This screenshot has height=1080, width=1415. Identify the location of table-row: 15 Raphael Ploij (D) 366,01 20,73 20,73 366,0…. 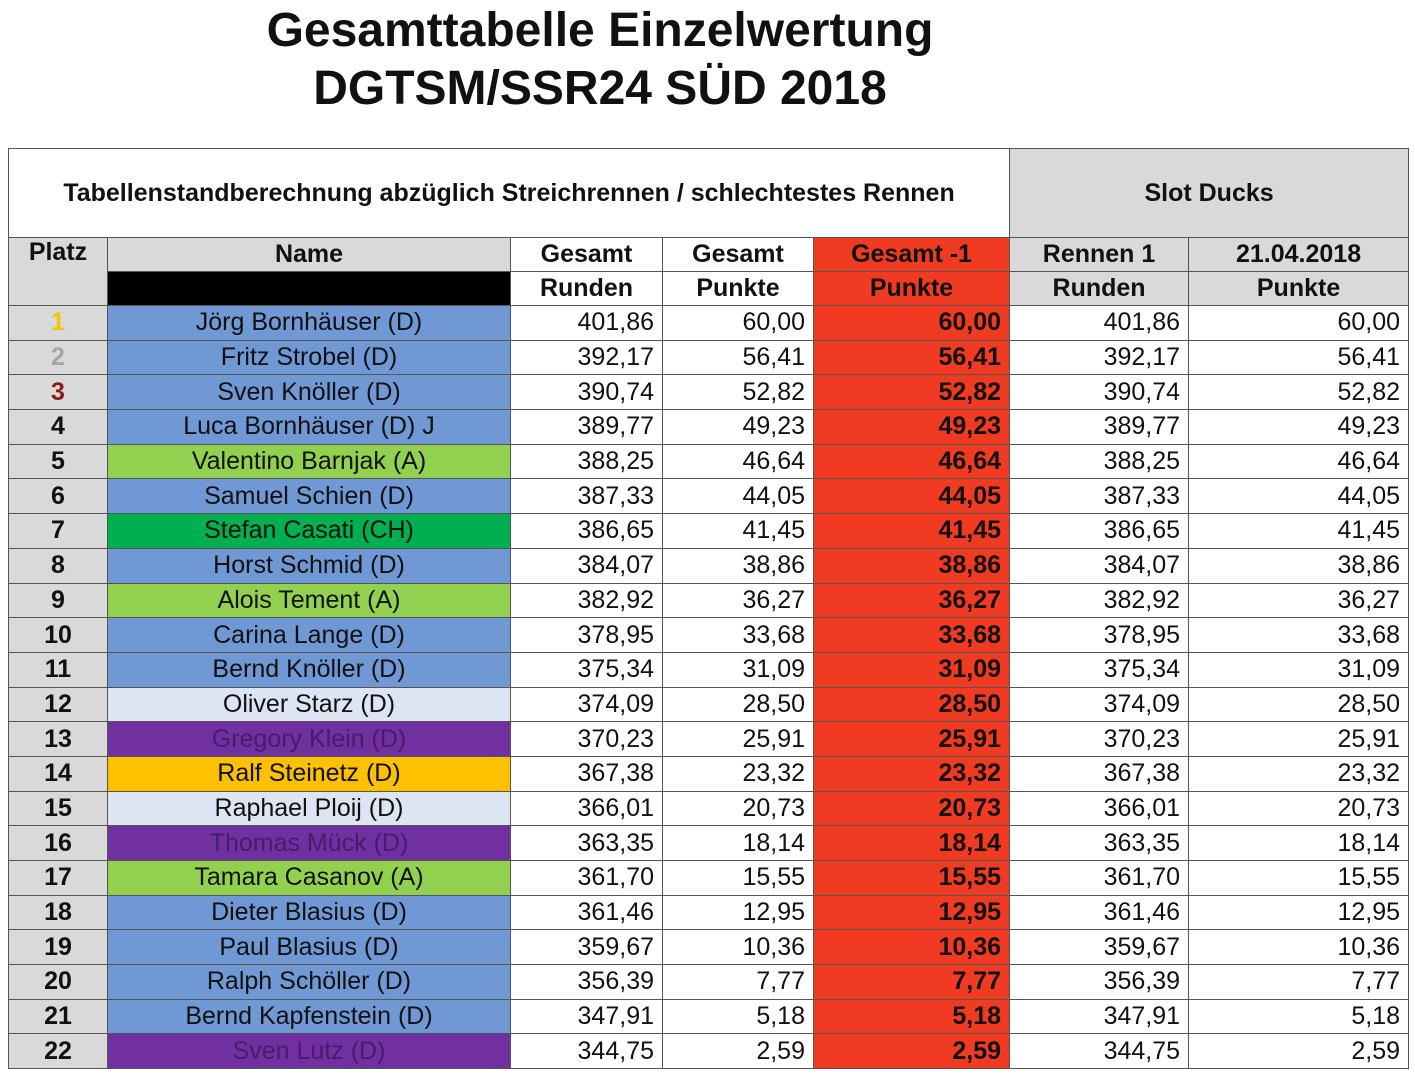
(709, 808).